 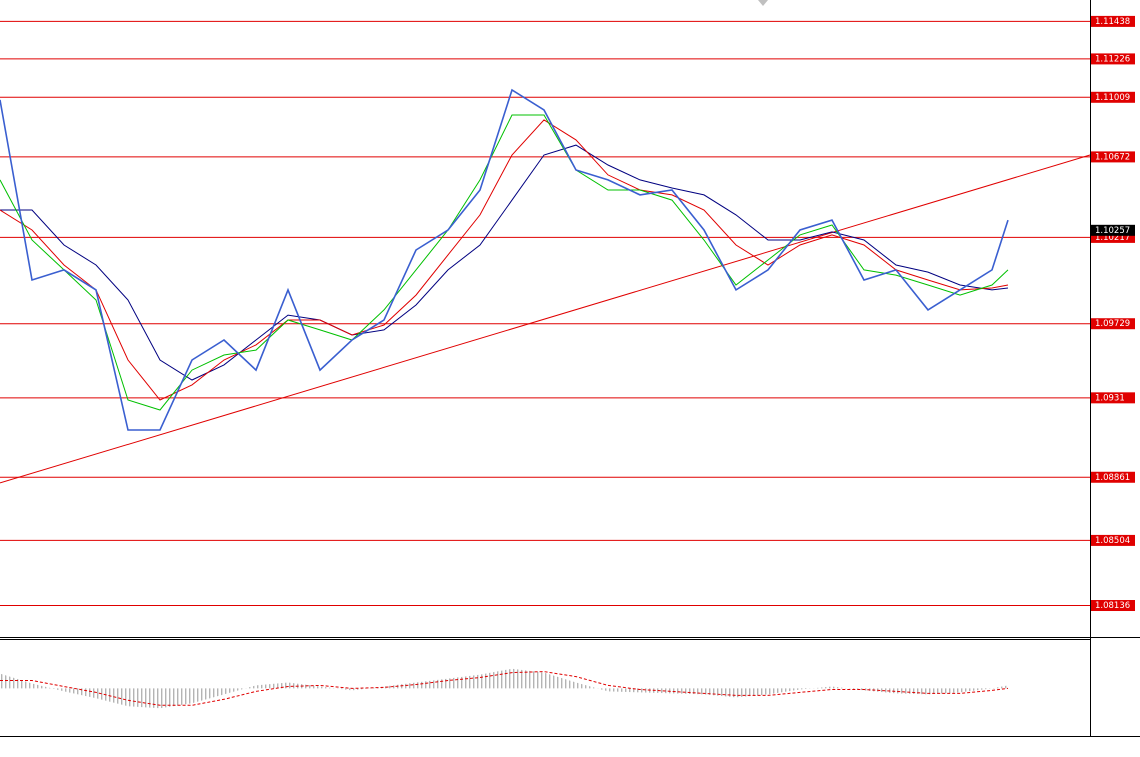 I want to click on histogram, so click(x=504, y=688).